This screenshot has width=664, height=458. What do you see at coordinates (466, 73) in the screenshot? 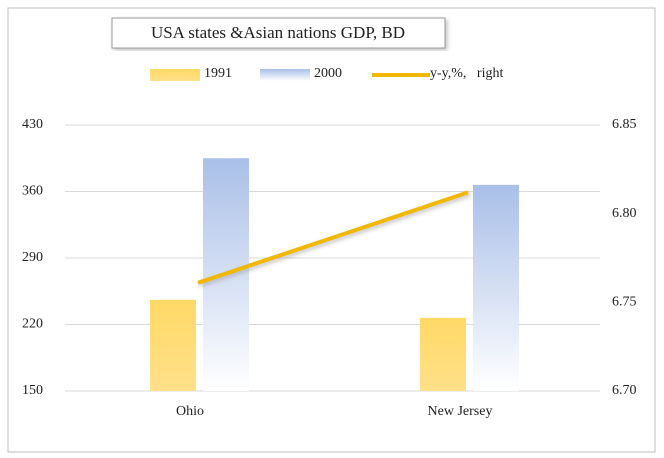
I see `legend-label: y-y,%, right` at bounding box center [466, 73].